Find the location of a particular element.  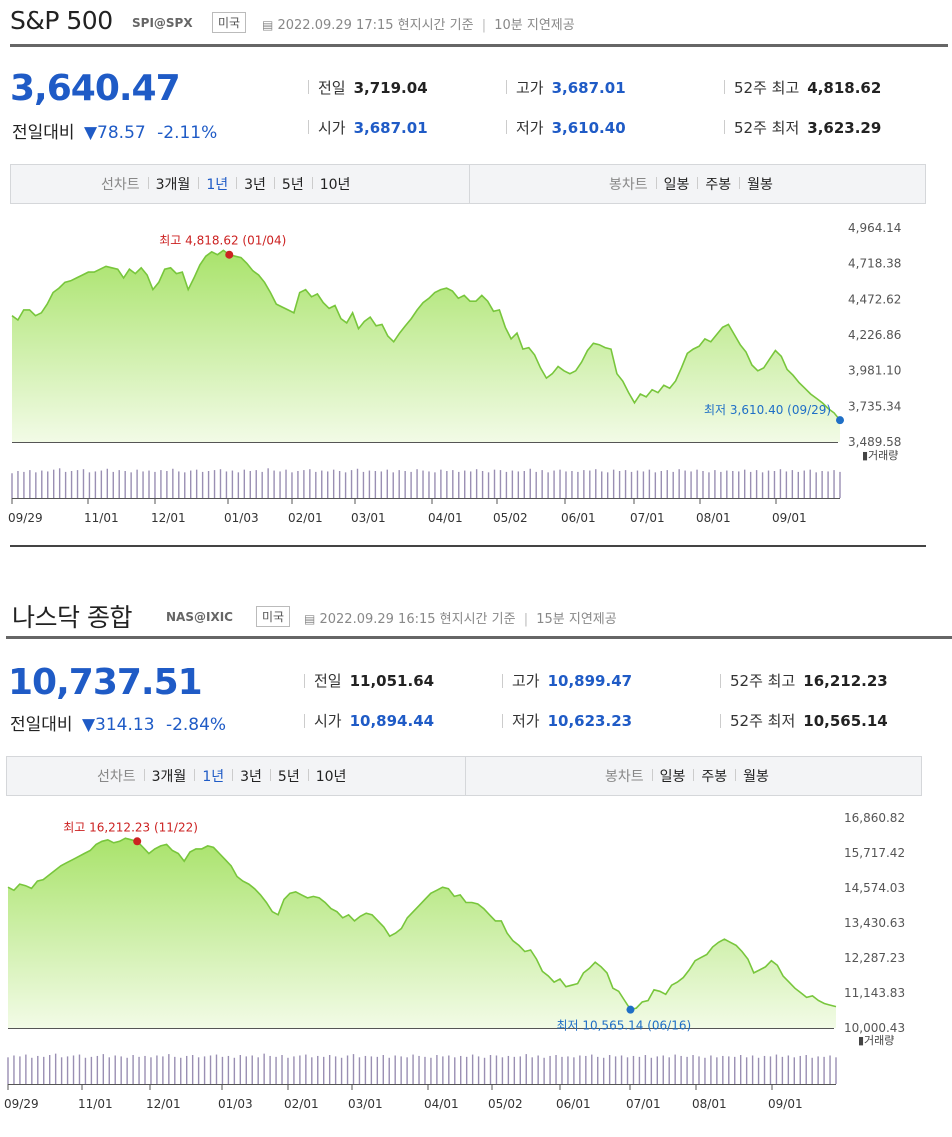

change-pct: -2.11% is located at coordinates (187, 133).